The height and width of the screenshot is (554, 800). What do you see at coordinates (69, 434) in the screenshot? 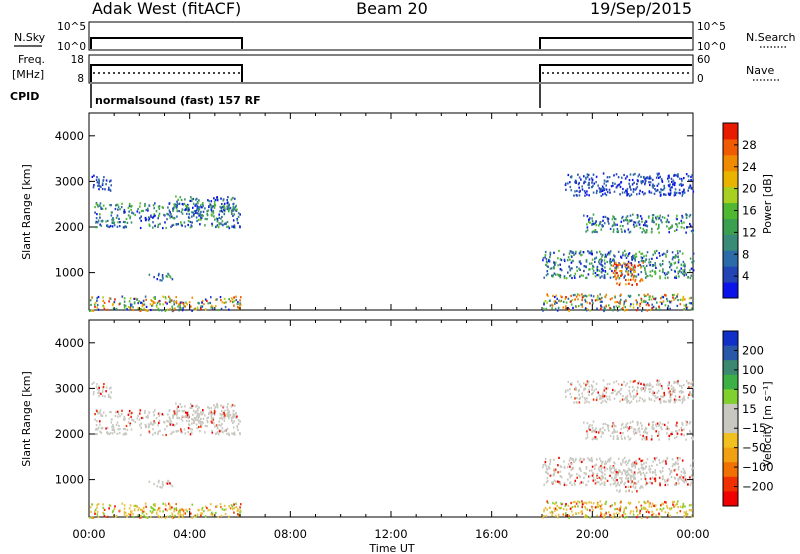
I see `y-tick-label: 2000` at bounding box center [69, 434].